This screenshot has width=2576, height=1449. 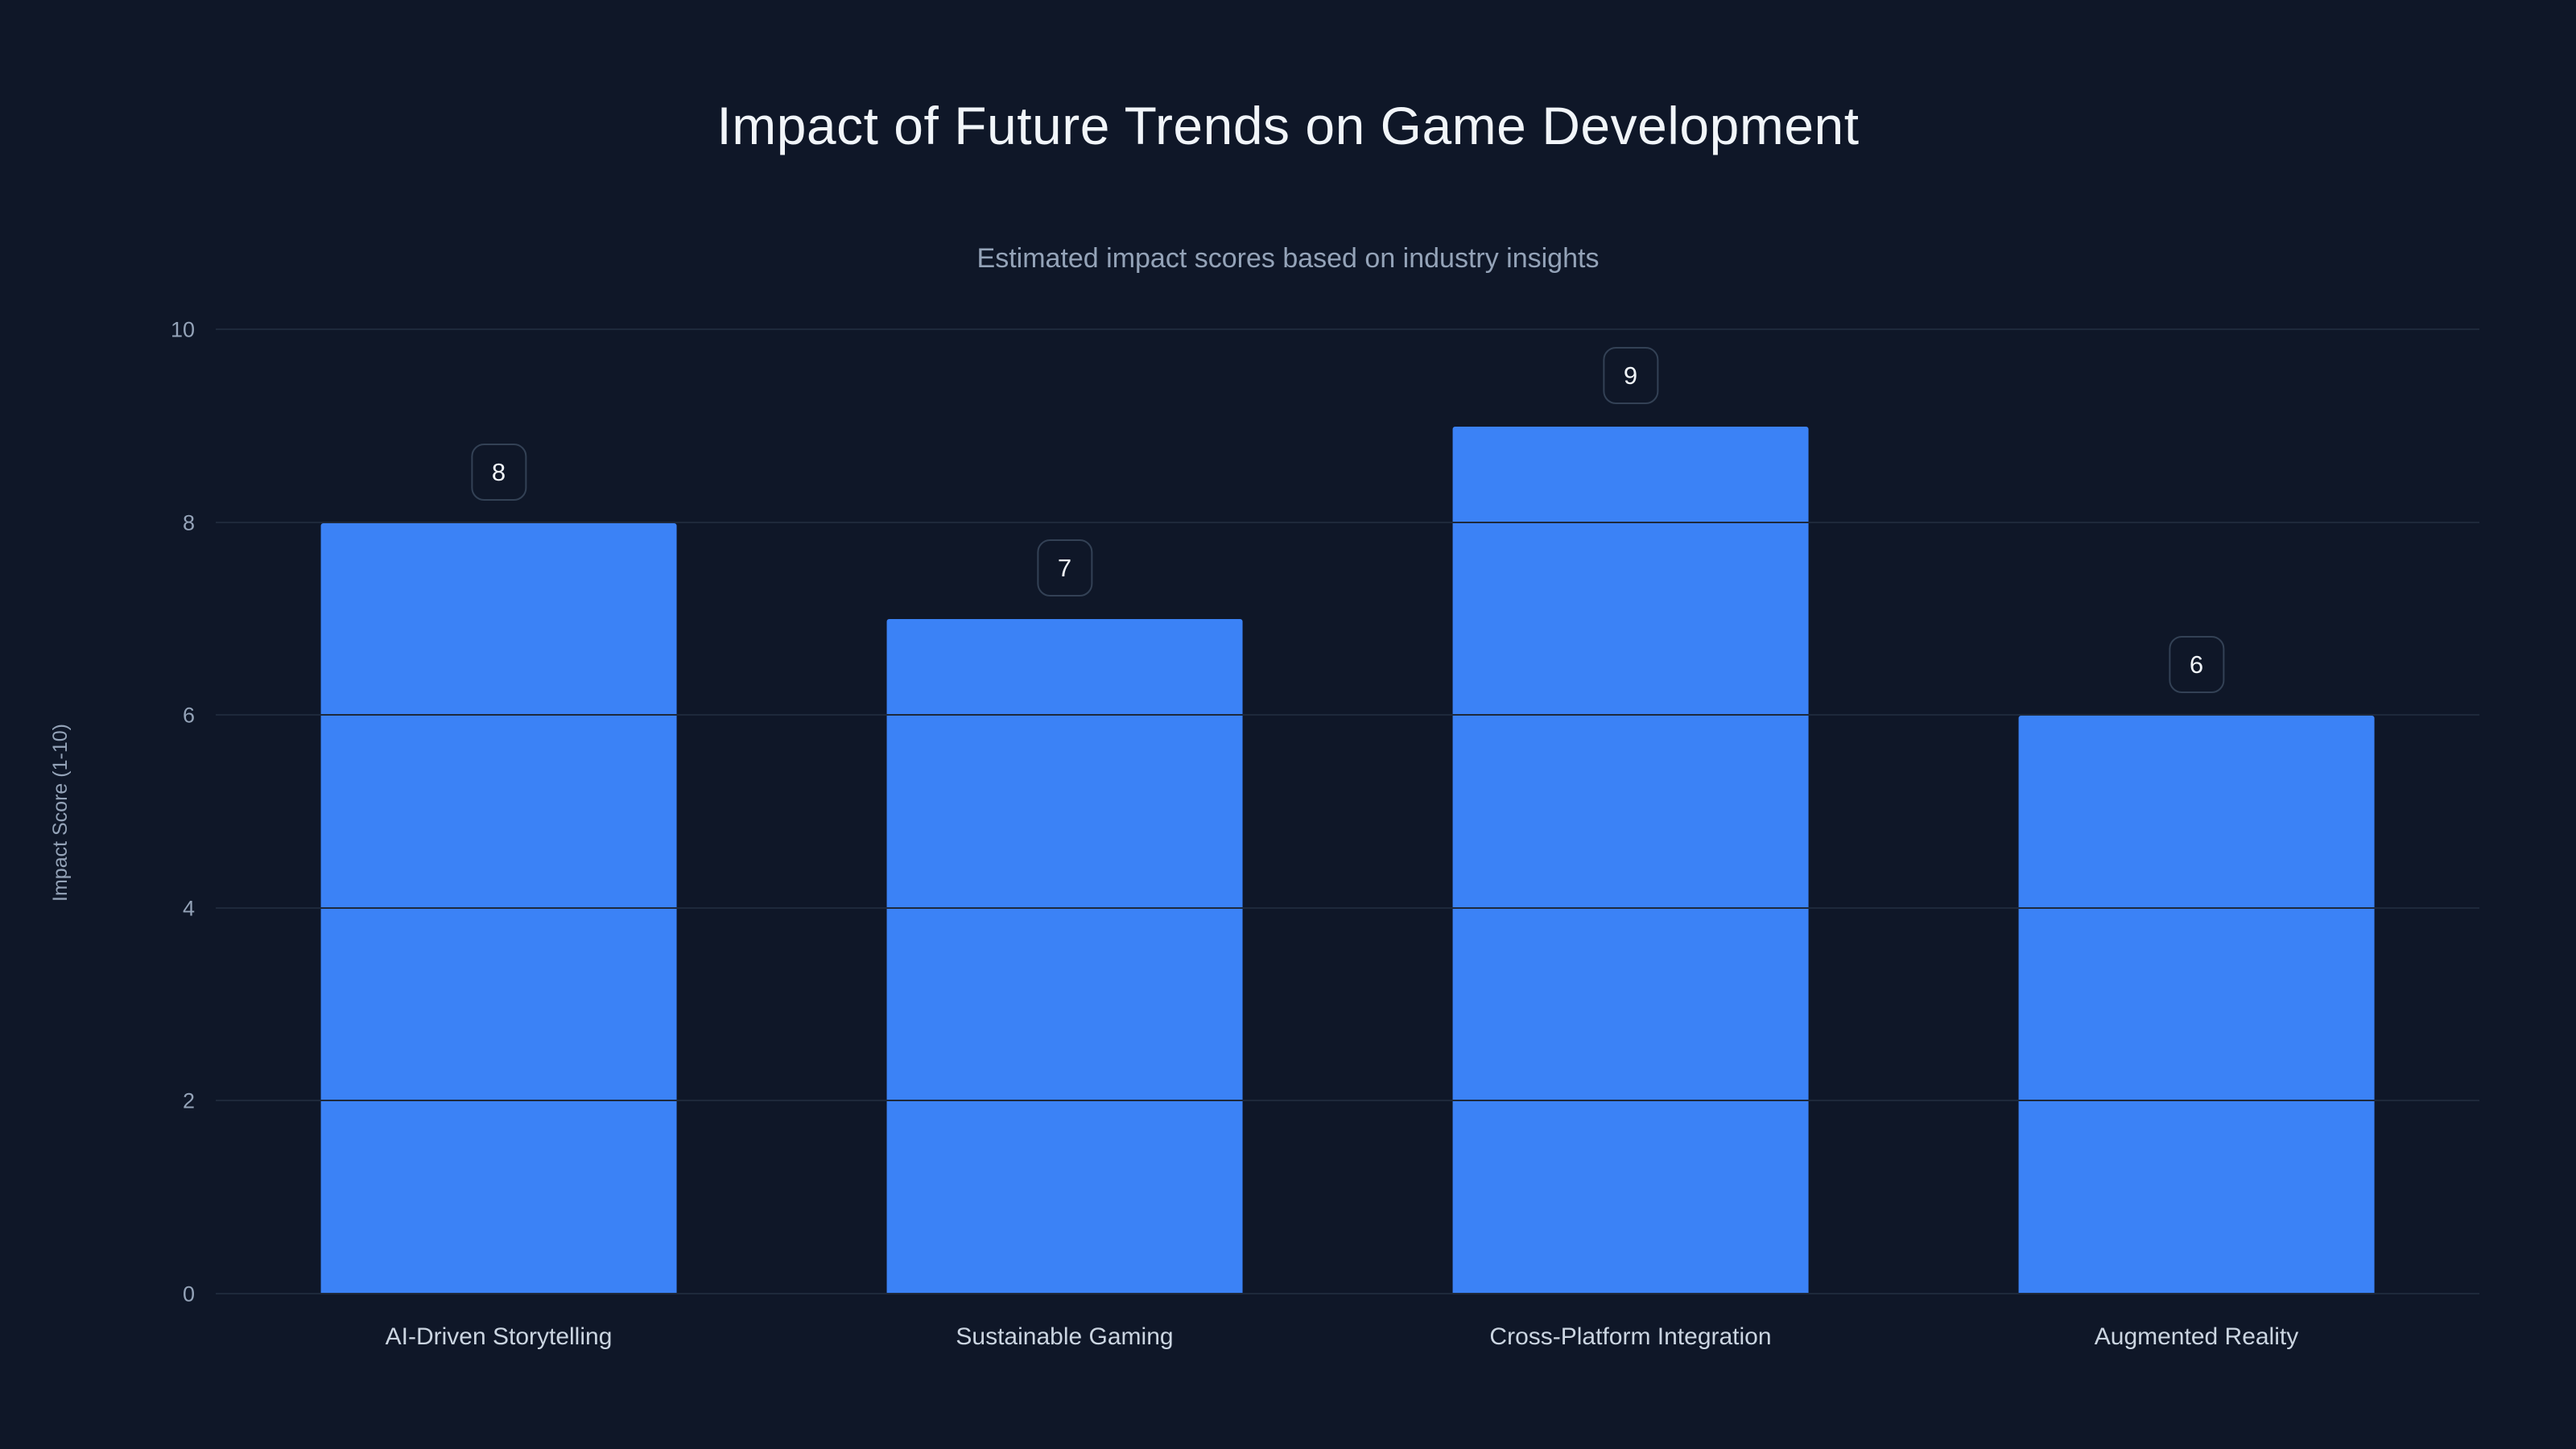 I want to click on y-tick-label-0: 0, so click(x=188, y=1294).